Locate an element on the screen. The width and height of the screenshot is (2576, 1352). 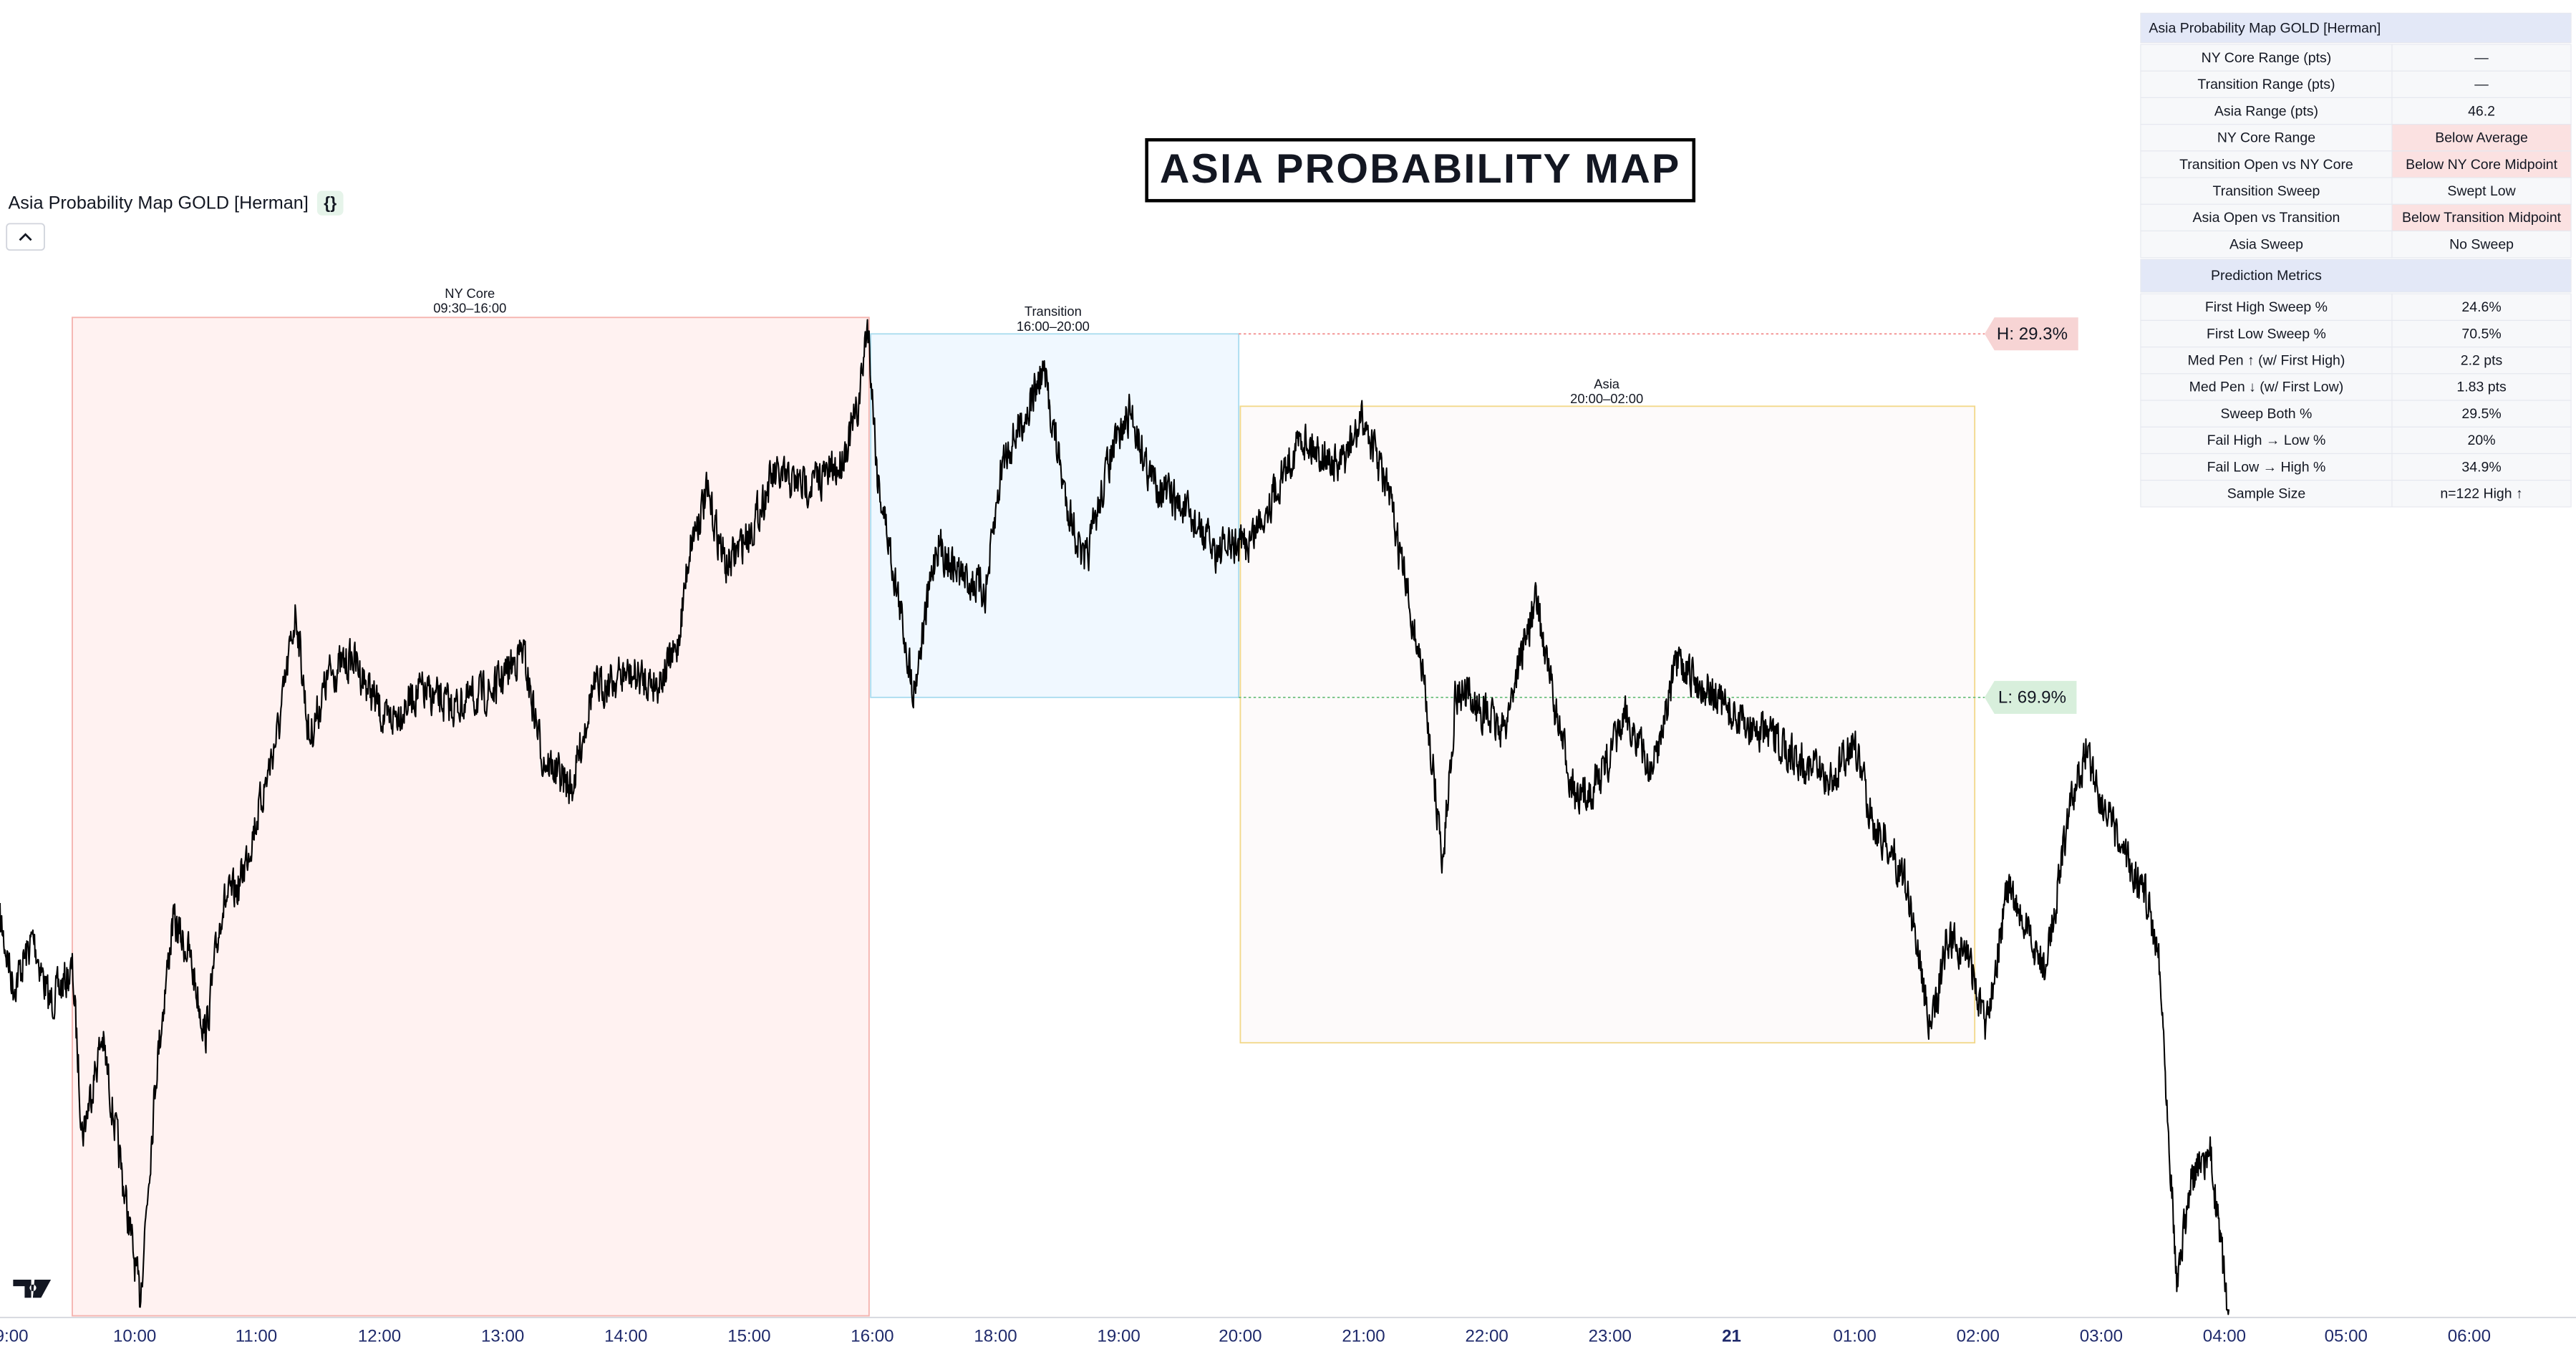
x-tick-label: 23:00 is located at coordinates (1610, 1336).